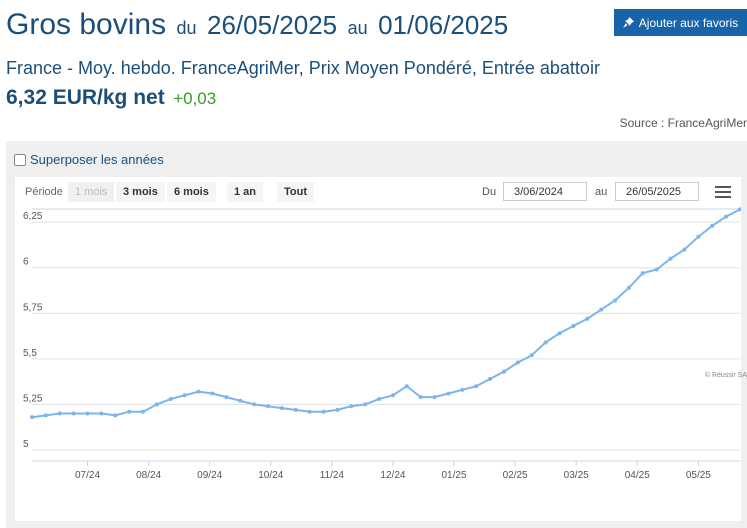 This screenshot has height=528, width=747. Describe the element at coordinates (515, 475) in the screenshot. I see `x-tick-label: 02/25` at that location.